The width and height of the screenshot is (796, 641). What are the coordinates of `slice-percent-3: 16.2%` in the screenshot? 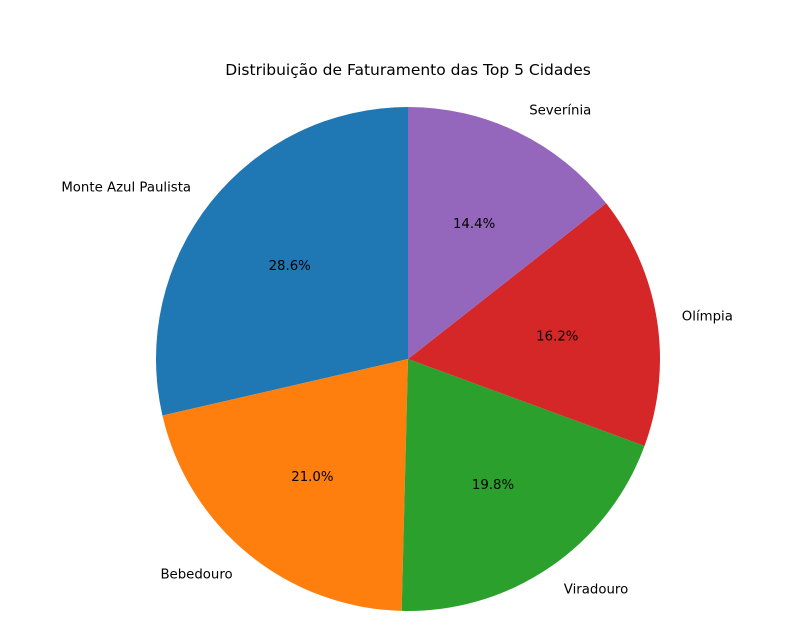 It's located at (557, 336).